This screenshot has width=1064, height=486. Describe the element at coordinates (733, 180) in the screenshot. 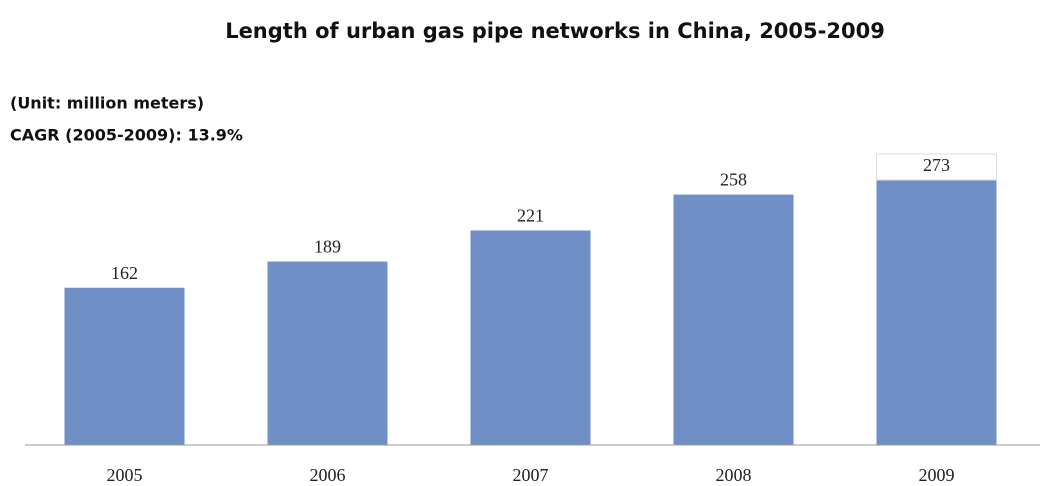

I see `data-label: 258` at that location.